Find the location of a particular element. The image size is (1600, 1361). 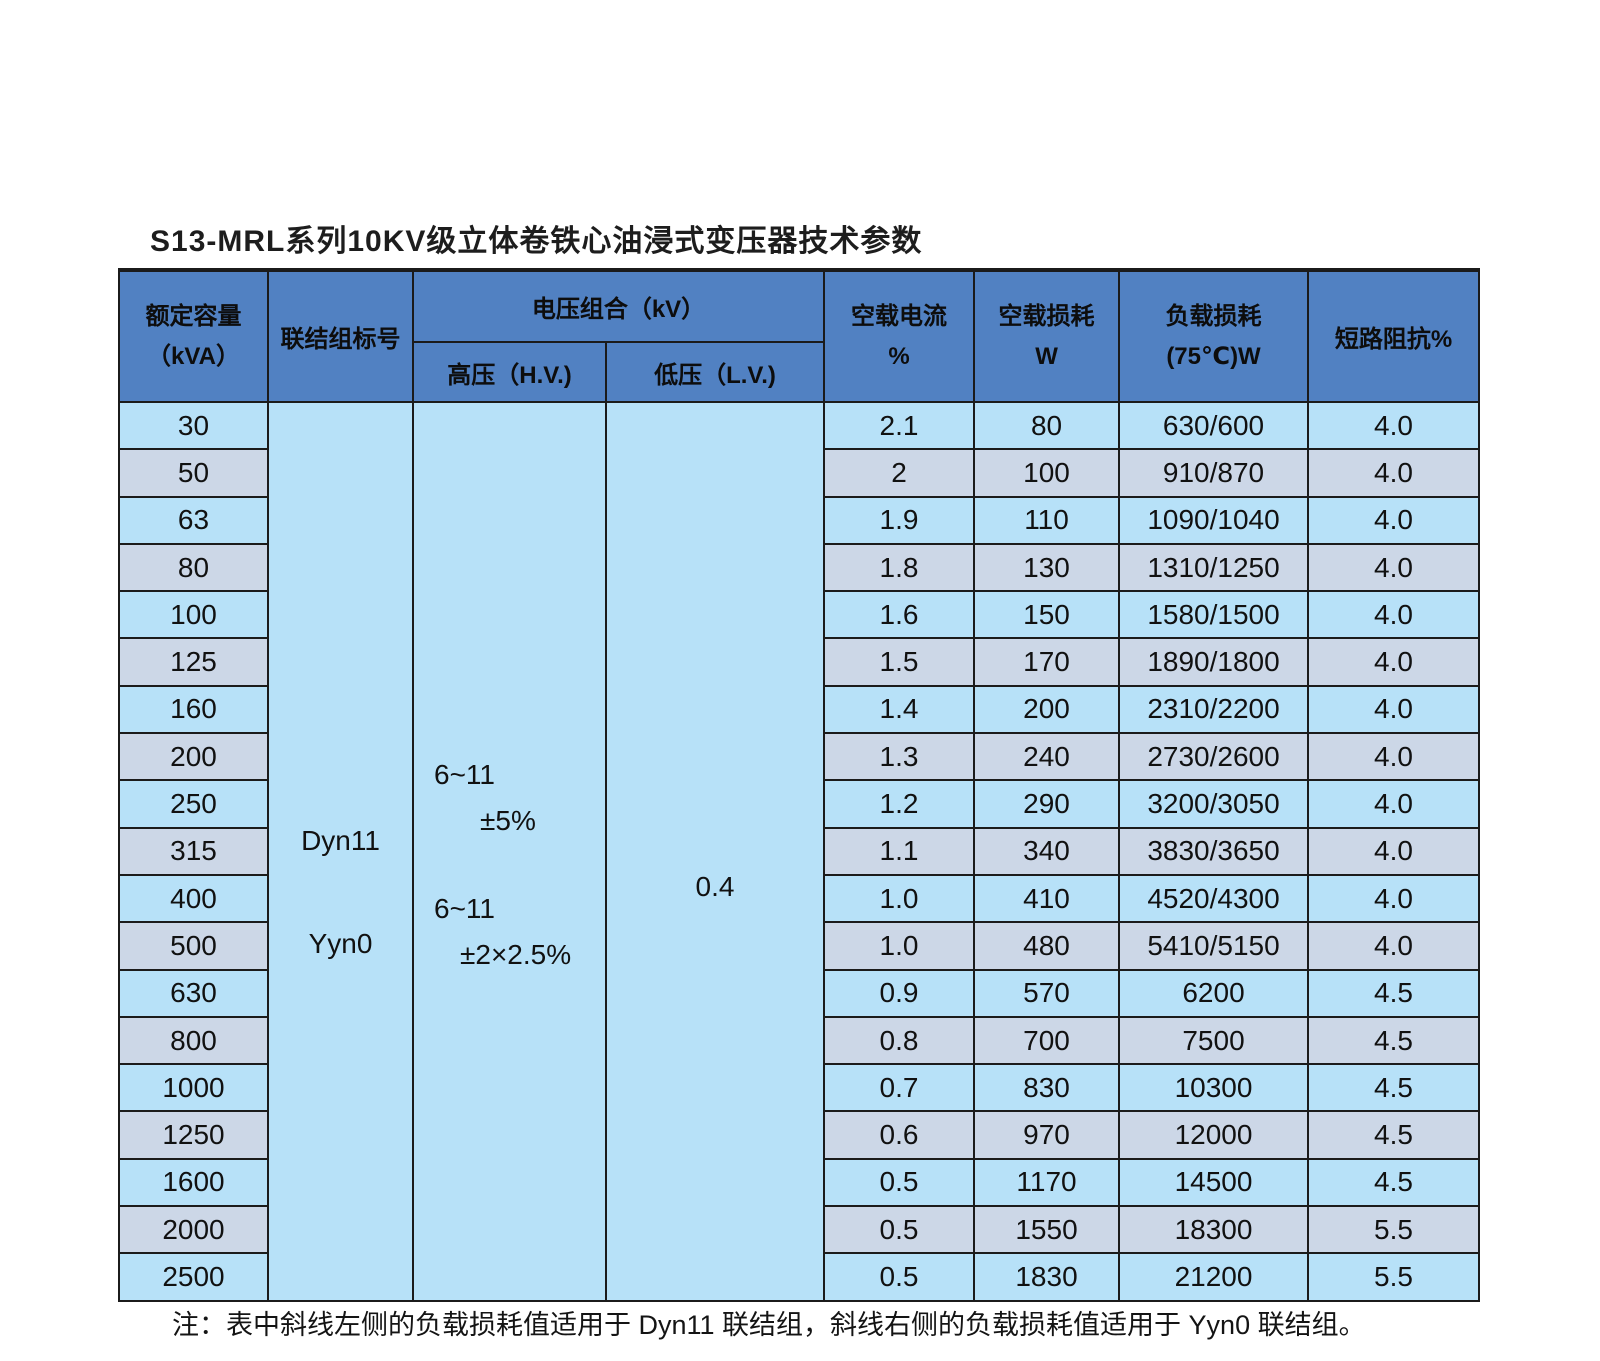

cell-rated-capacity: 63 is located at coordinates (193, 520).